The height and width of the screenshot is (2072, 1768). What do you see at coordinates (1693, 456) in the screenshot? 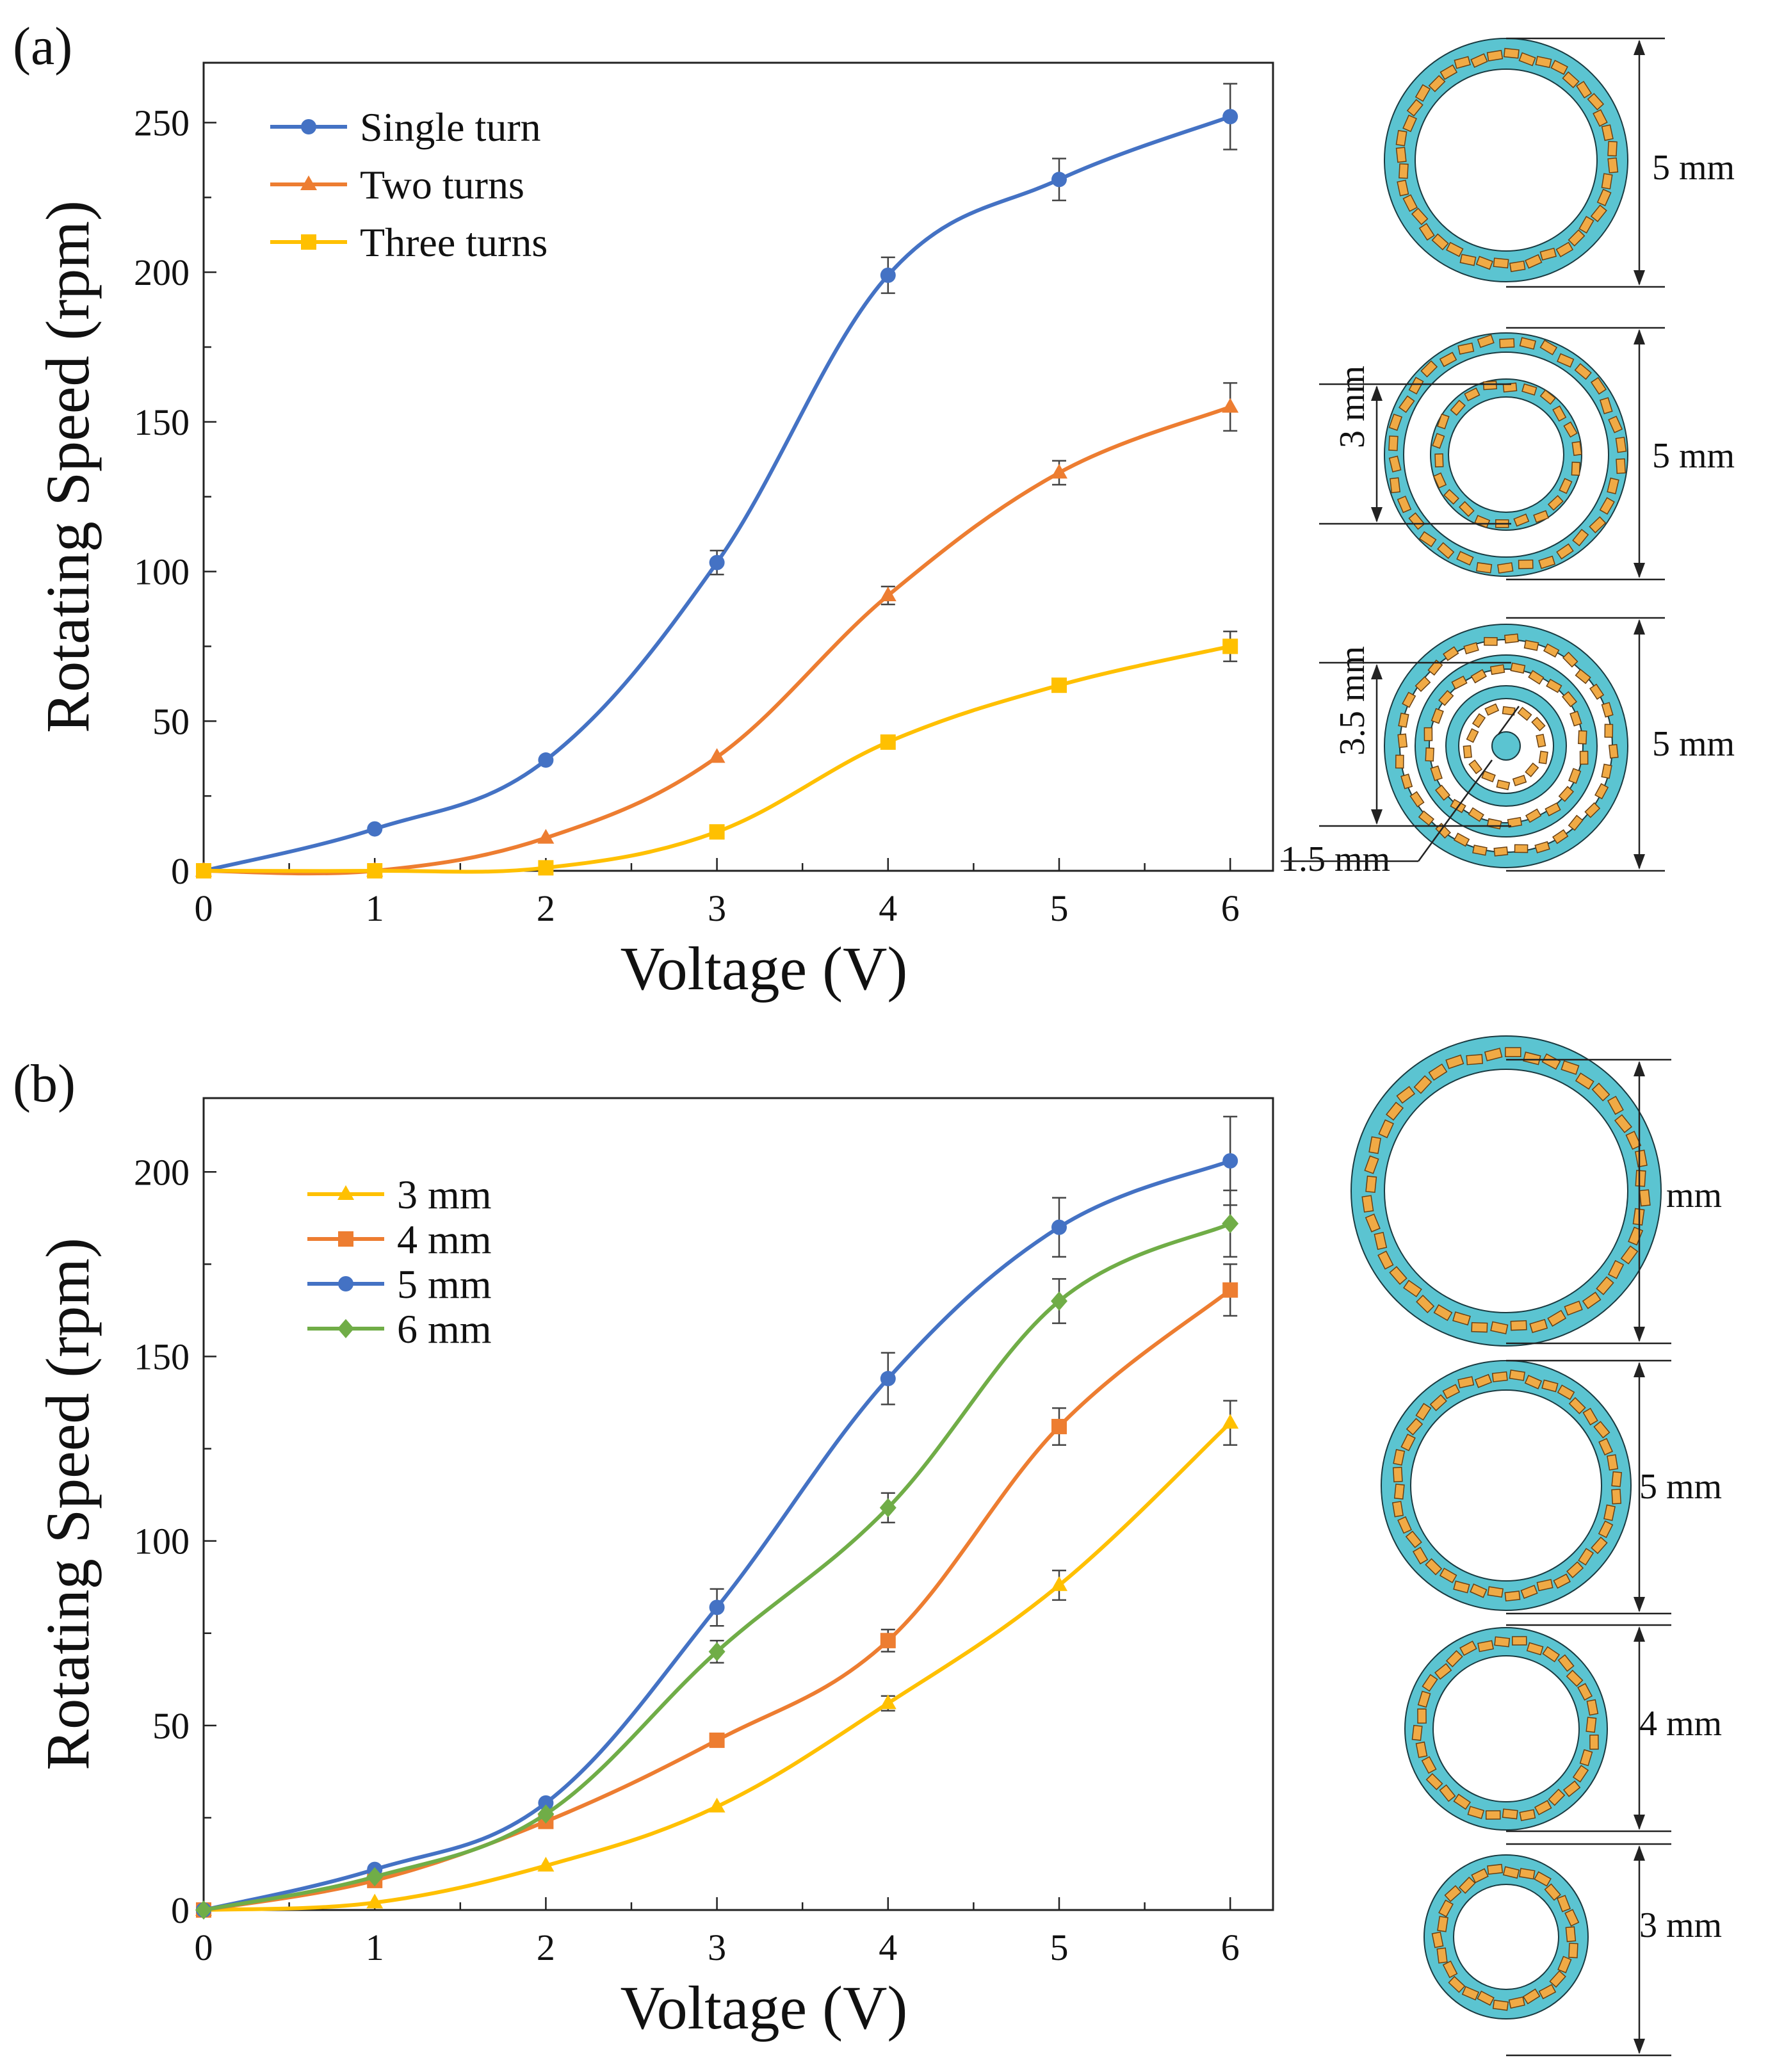
I see `dim-label-a2: 5 mm` at bounding box center [1693, 456].